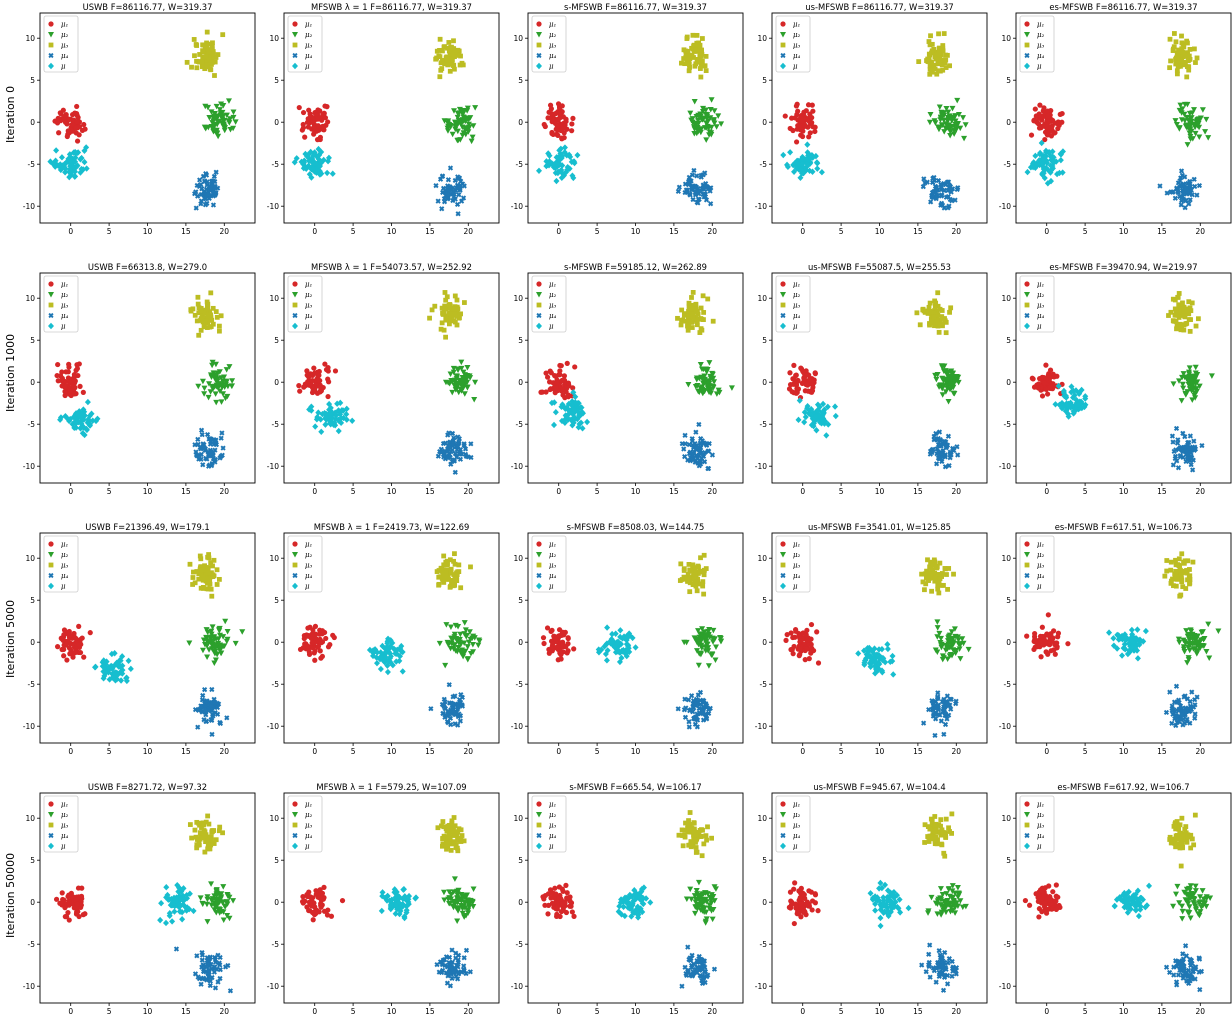 Image resolution: width=1232 pixels, height=1018 pixels. Describe the element at coordinates (841, 231) in the screenshot. I see `x-tick-label: 5` at that location.